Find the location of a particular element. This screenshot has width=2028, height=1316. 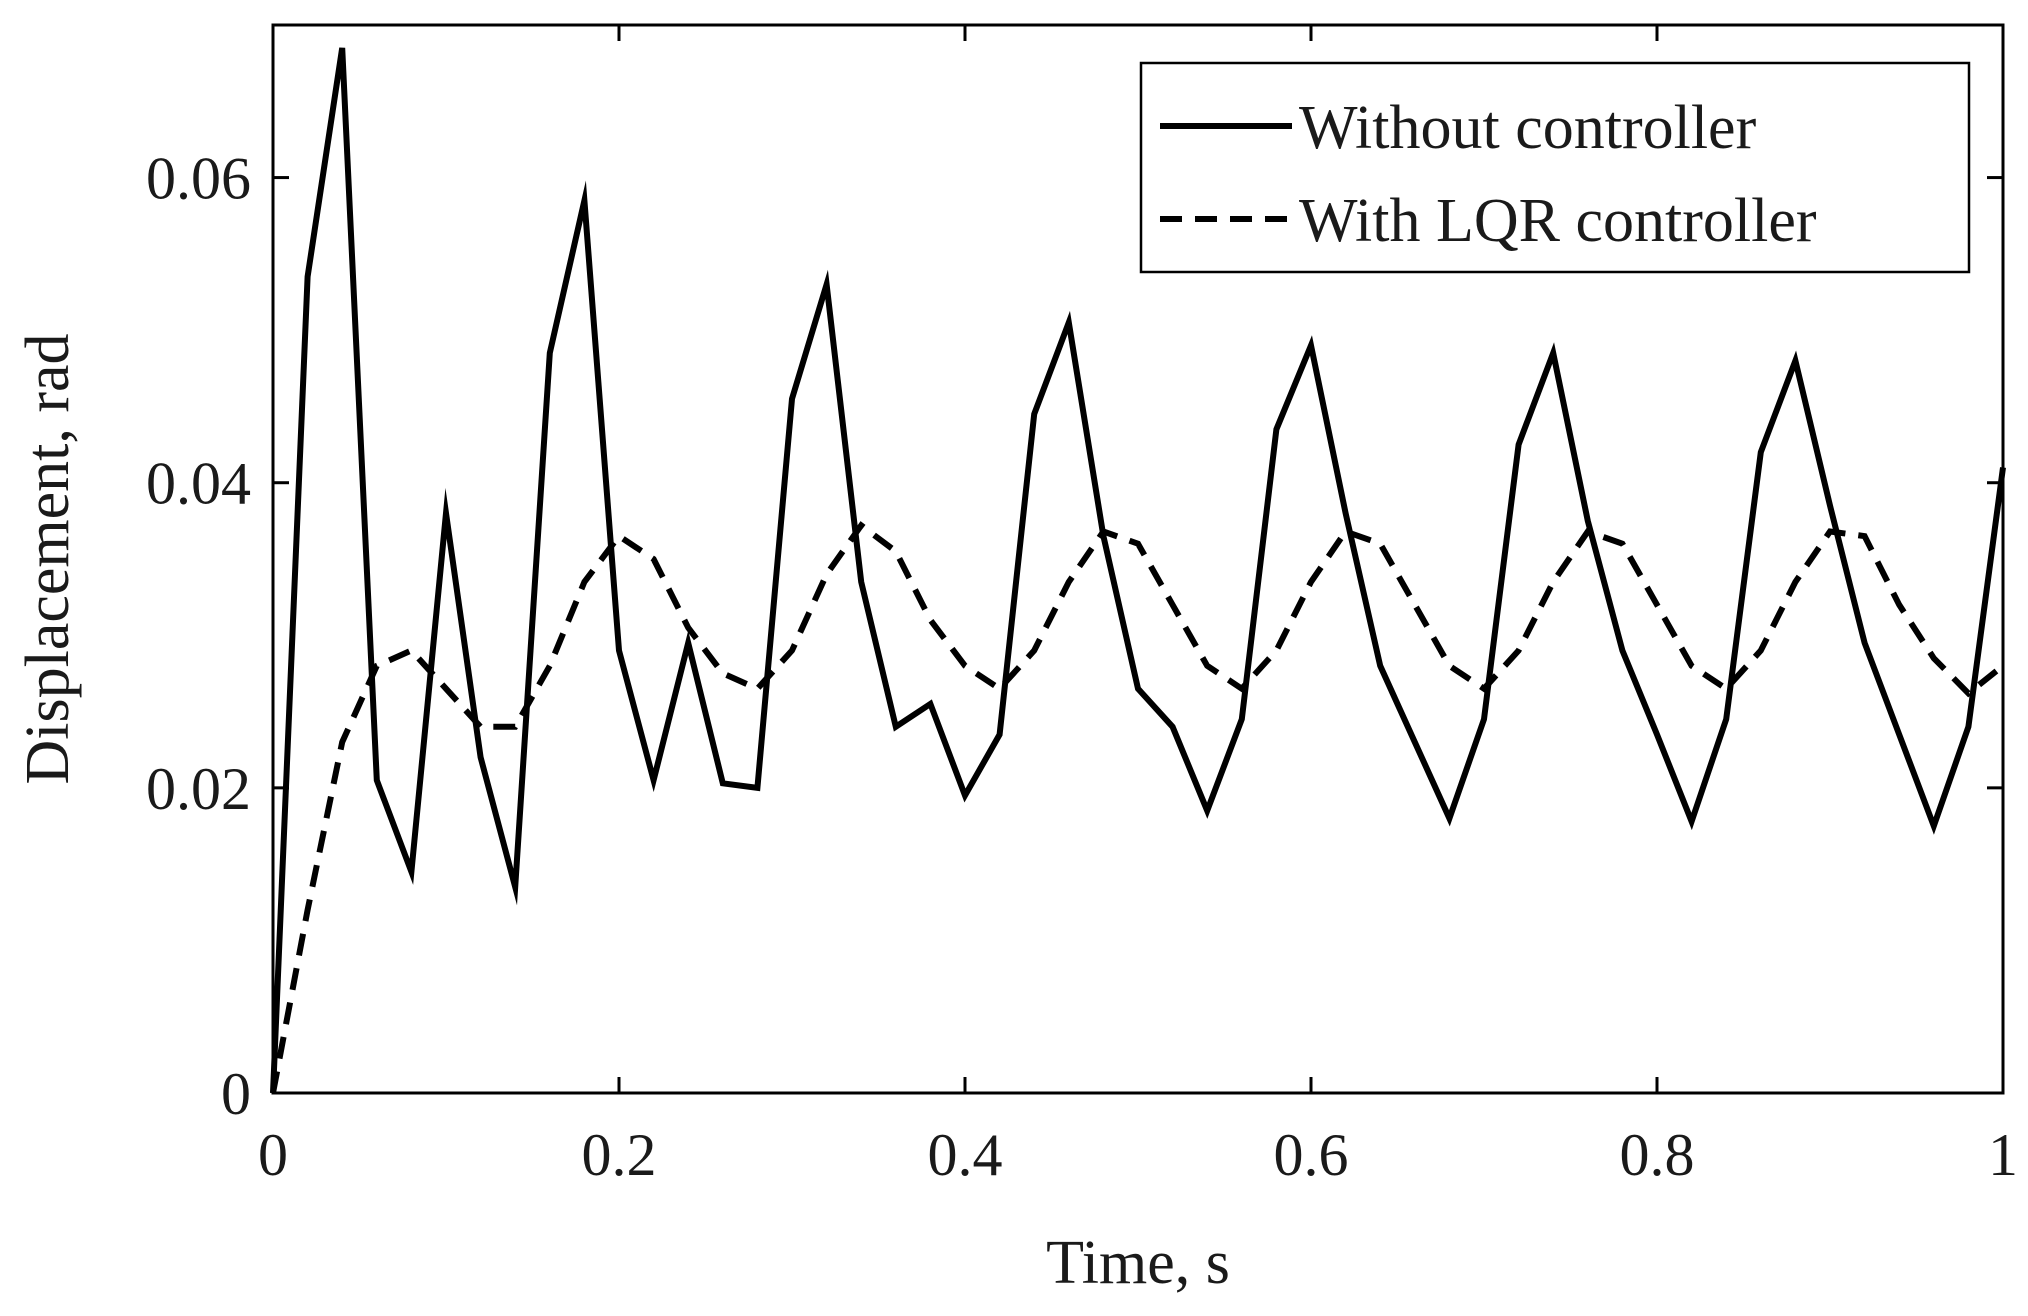

x-tick-label: 1 is located at coordinates (2003, 1155).